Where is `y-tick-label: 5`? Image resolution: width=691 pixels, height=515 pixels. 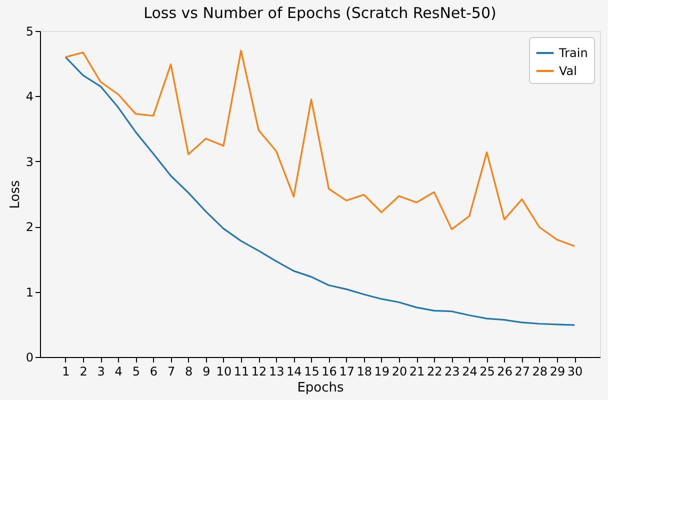
y-tick-label: 5 is located at coordinates (30, 31).